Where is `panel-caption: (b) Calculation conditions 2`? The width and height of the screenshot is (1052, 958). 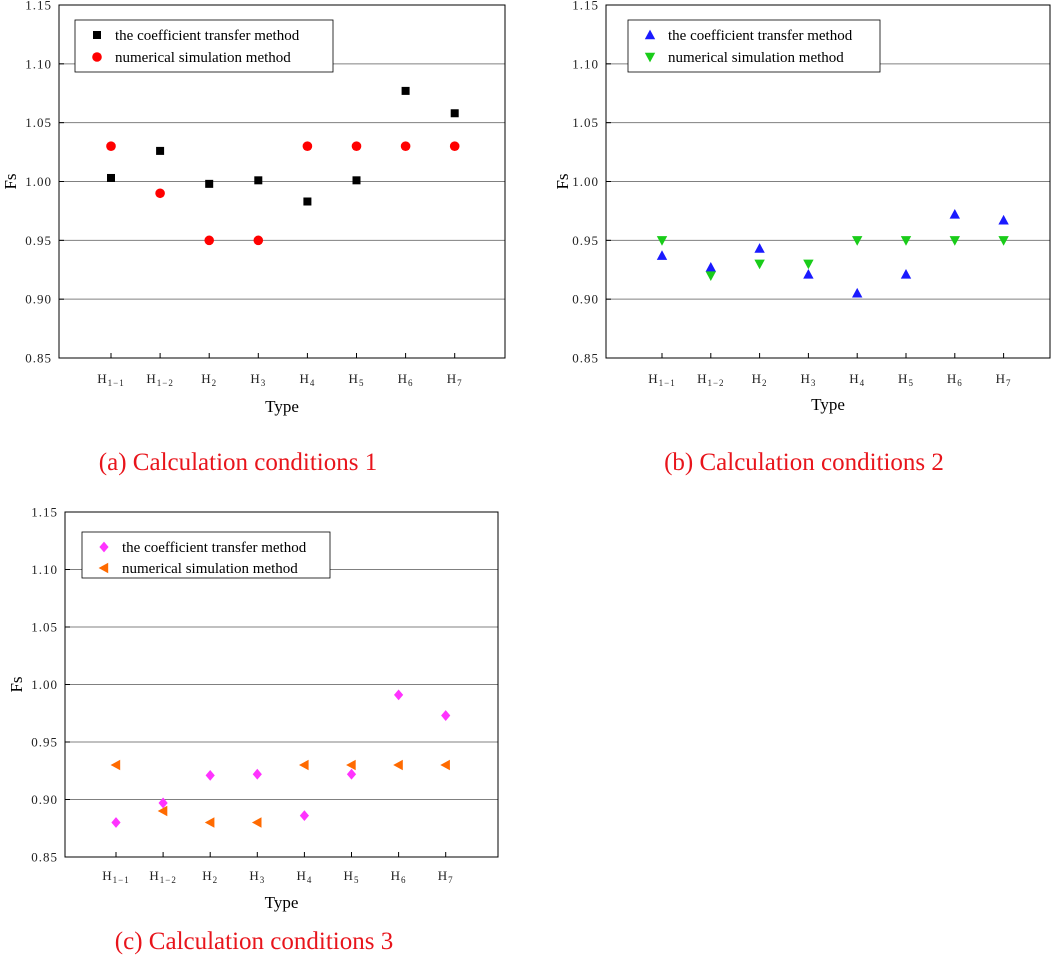
panel-caption: (b) Calculation conditions 2 is located at coordinates (804, 462).